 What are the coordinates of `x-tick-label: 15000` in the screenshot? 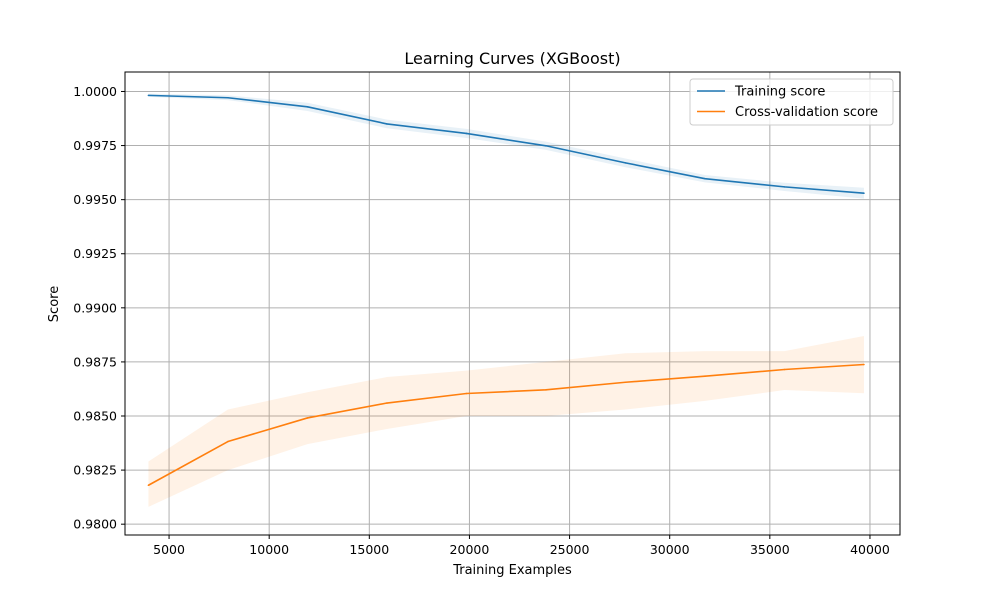 It's located at (369, 549).